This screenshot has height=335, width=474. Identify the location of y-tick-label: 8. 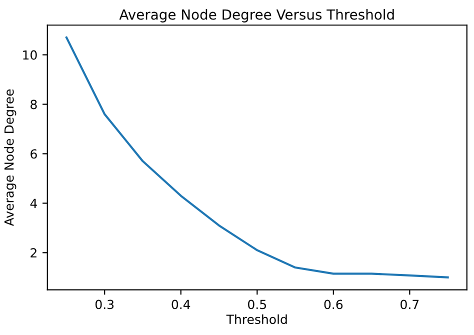
(33, 105).